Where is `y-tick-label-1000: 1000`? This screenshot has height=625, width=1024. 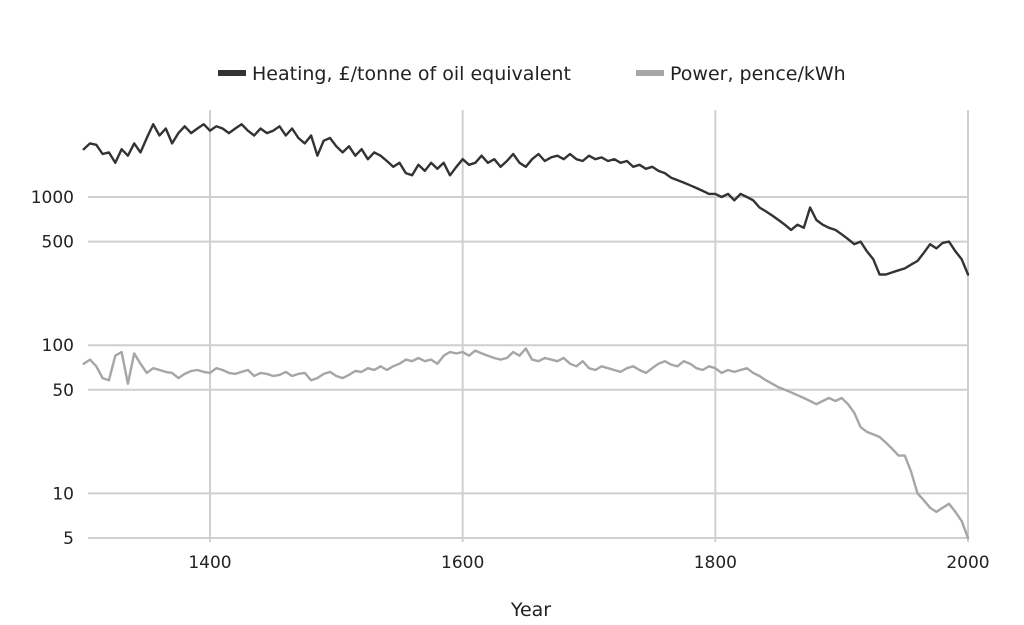 y-tick-label-1000: 1000 is located at coordinates (52, 198).